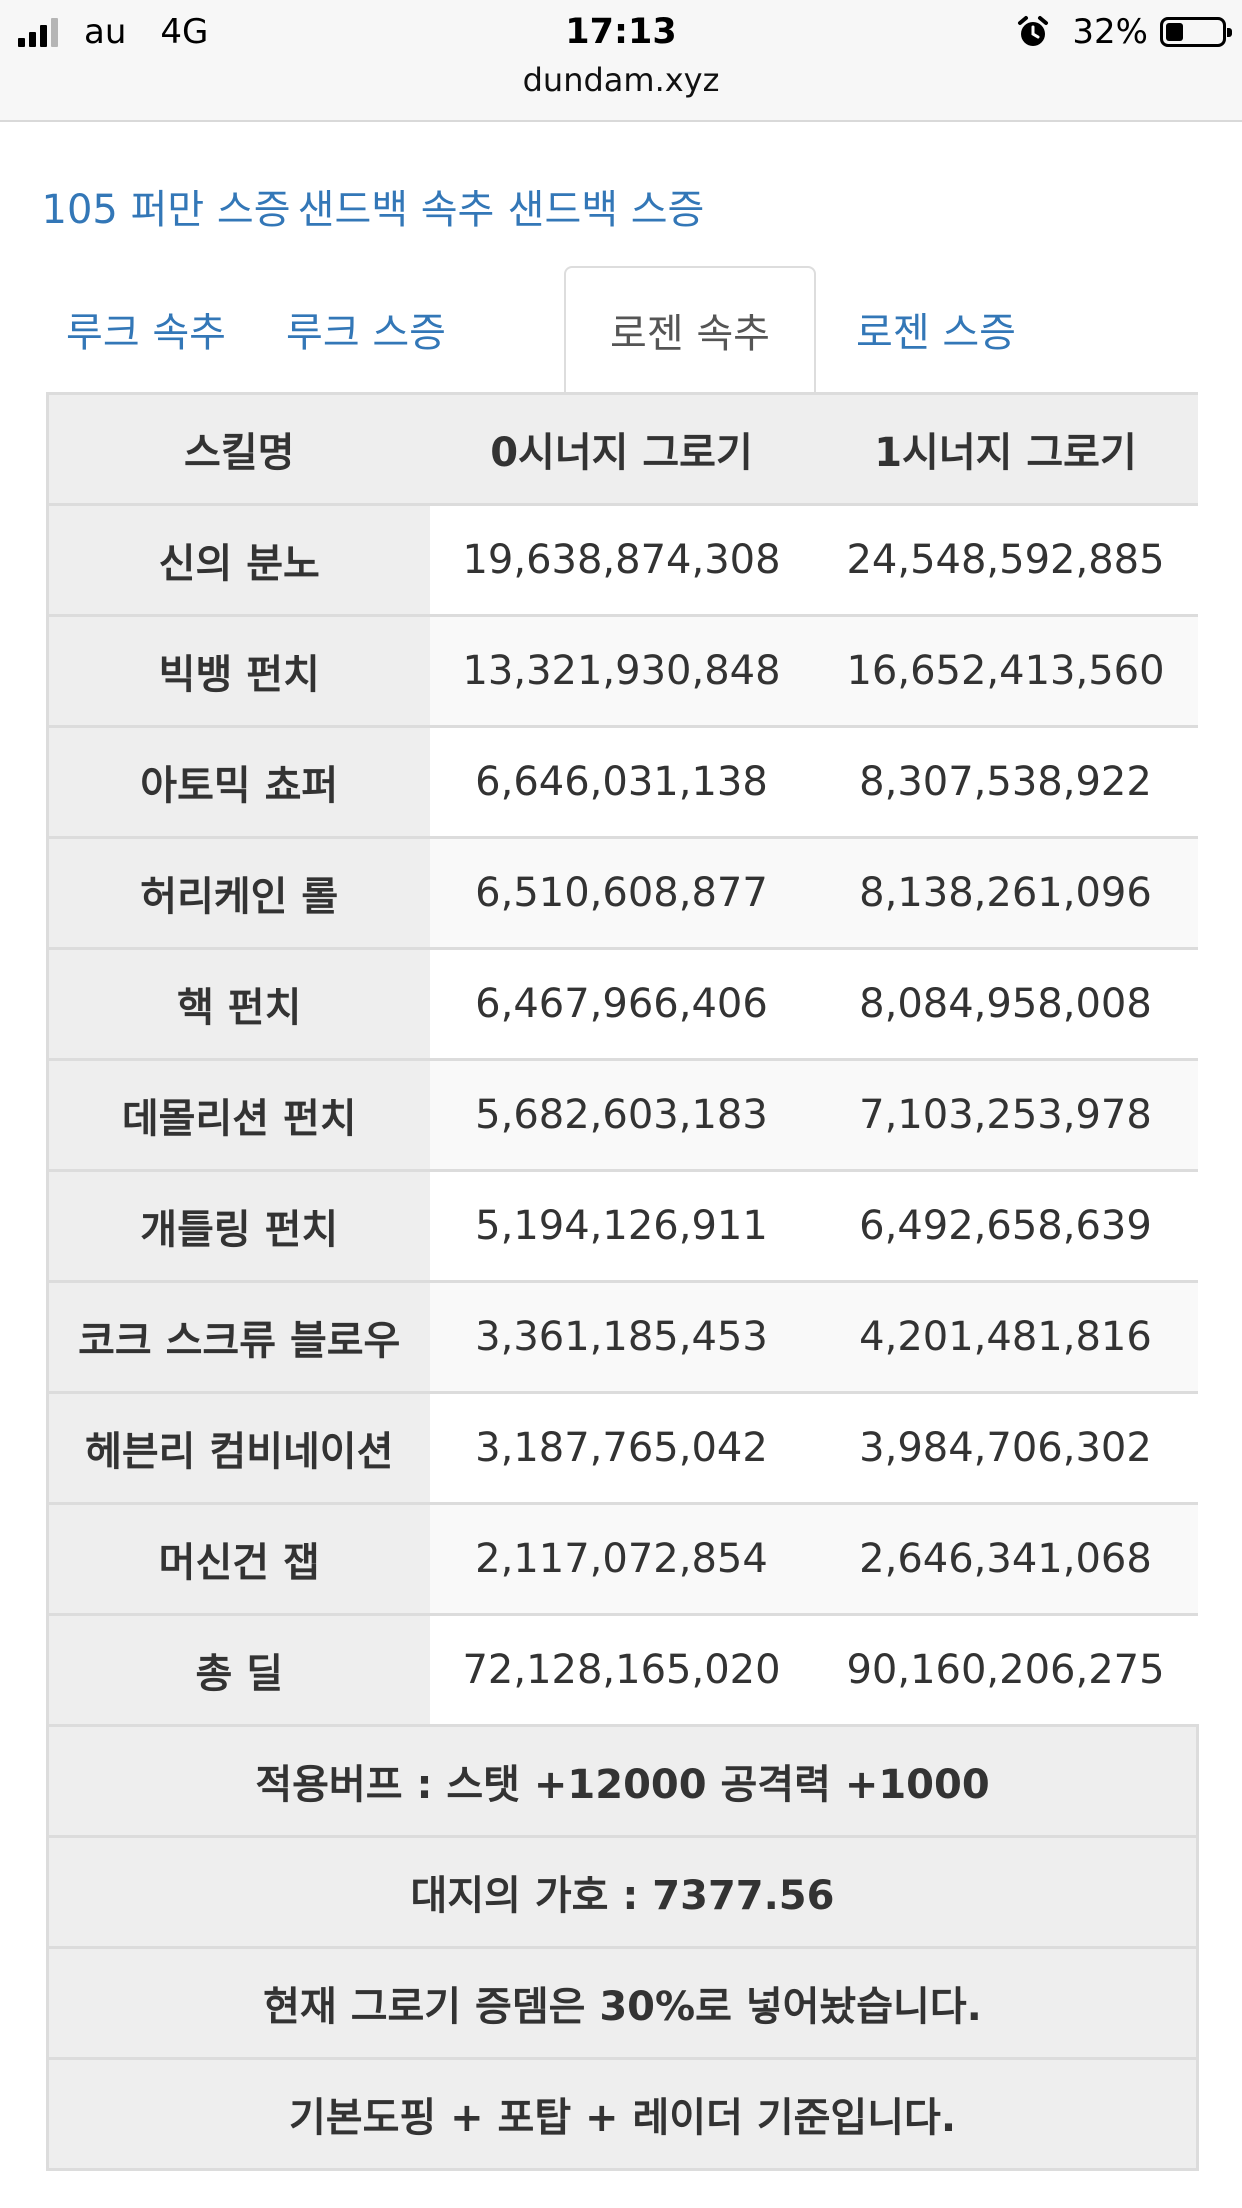 The height and width of the screenshot is (2208, 1242). I want to click on damage-0-synergy: 3,361,185,453, so click(621, 1336).